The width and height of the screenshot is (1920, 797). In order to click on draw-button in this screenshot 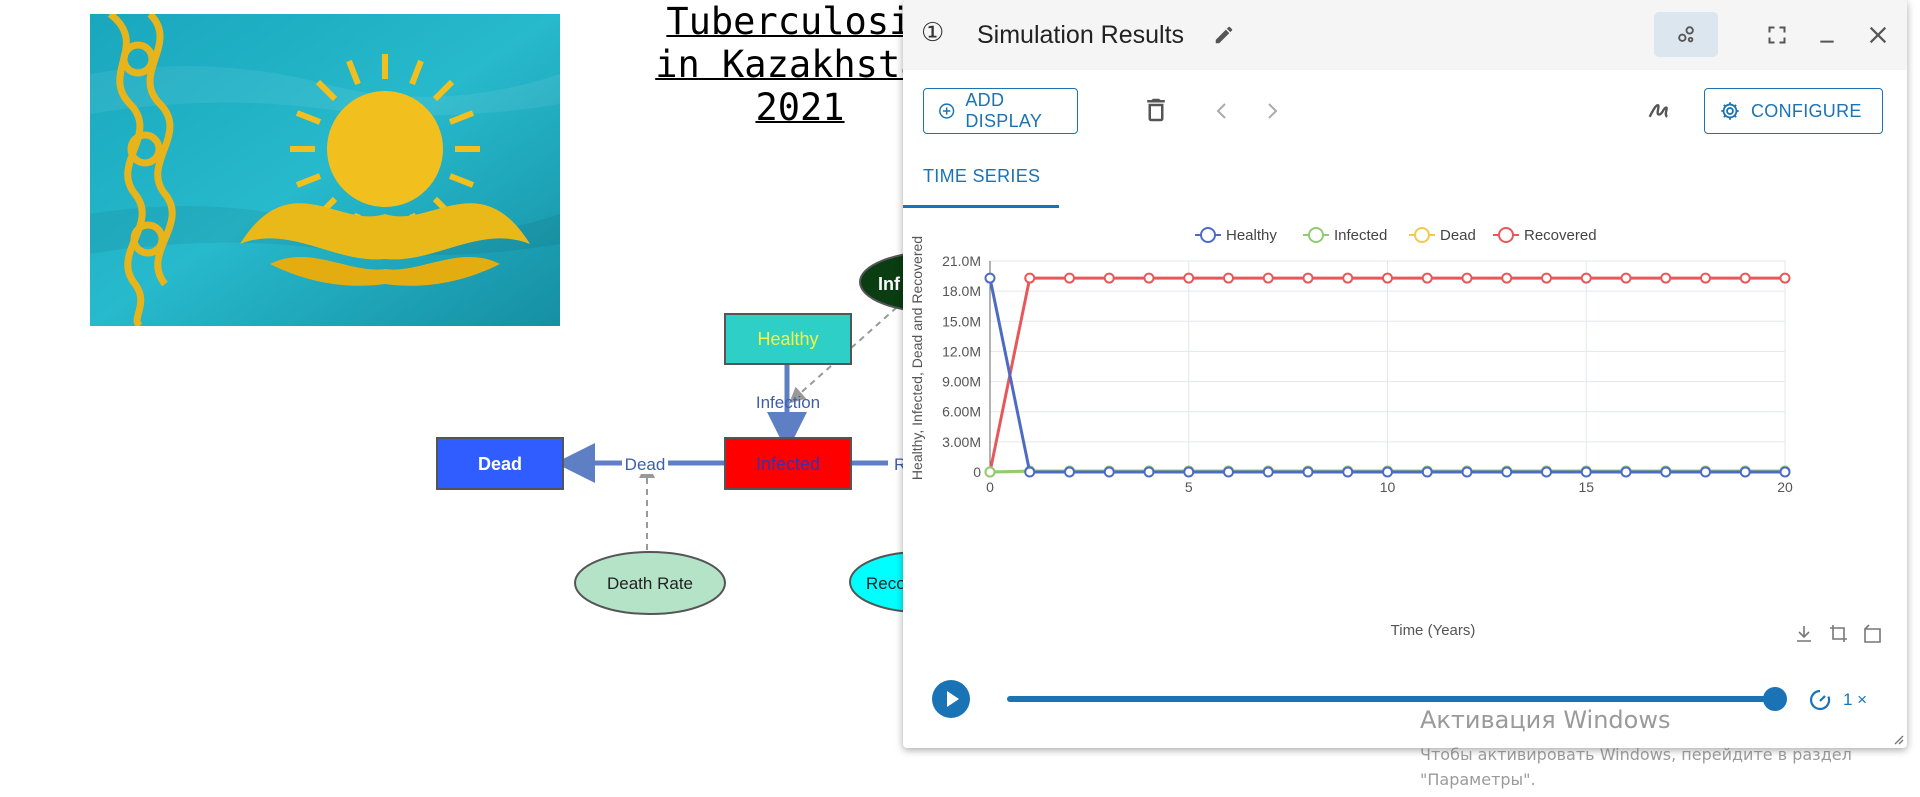, I will do `click(1660, 112)`.